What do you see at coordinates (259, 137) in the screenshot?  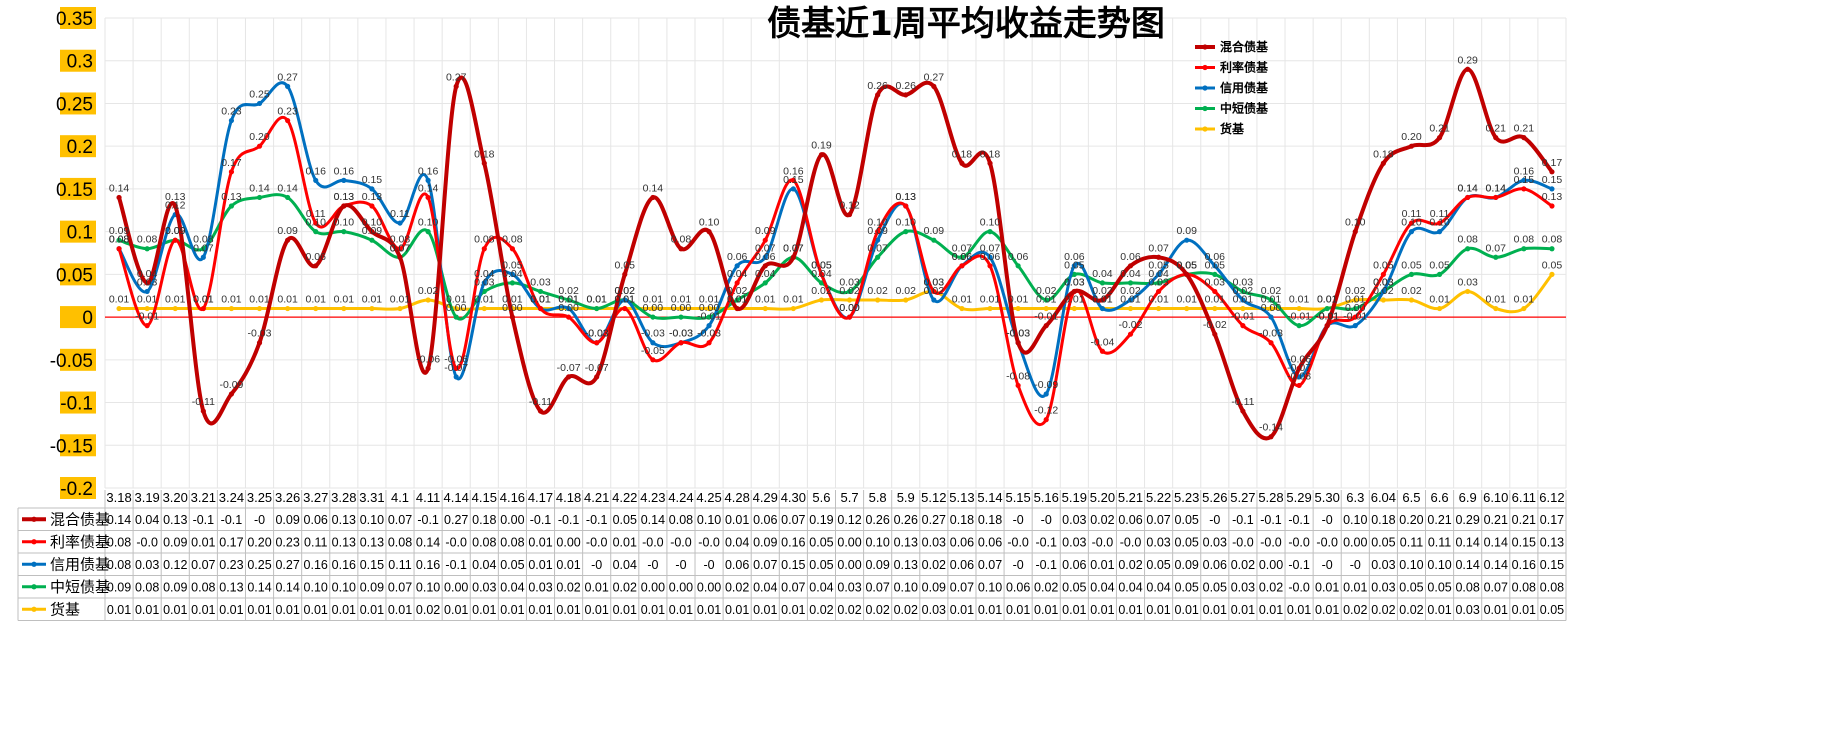 I see `data-label: 0.20` at bounding box center [259, 137].